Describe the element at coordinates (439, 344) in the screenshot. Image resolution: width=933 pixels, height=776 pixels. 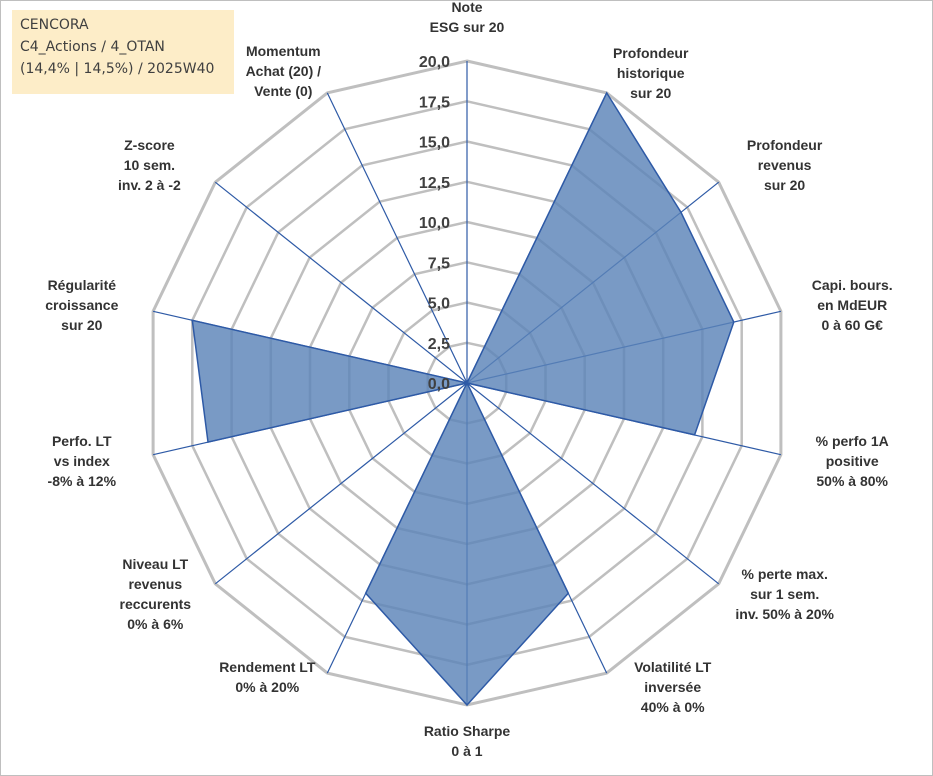
I see `tick-label: 2,5` at that location.